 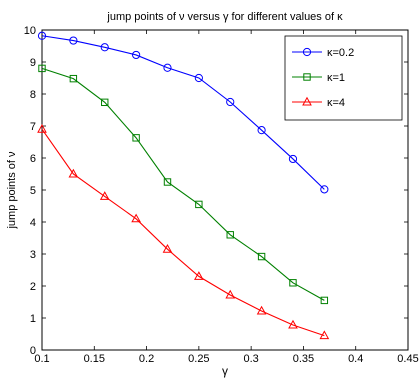 I want to click on x-tick-label: 0.2, so click(x=146, y=359).